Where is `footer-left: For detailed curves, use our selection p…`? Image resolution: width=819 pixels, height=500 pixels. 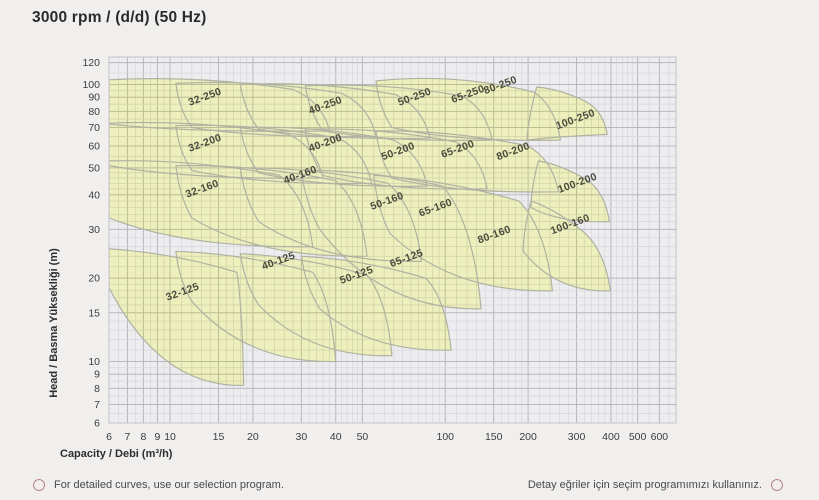
footer-left: For detailed curves, use our selection p… is located at coordinates (158, 485).